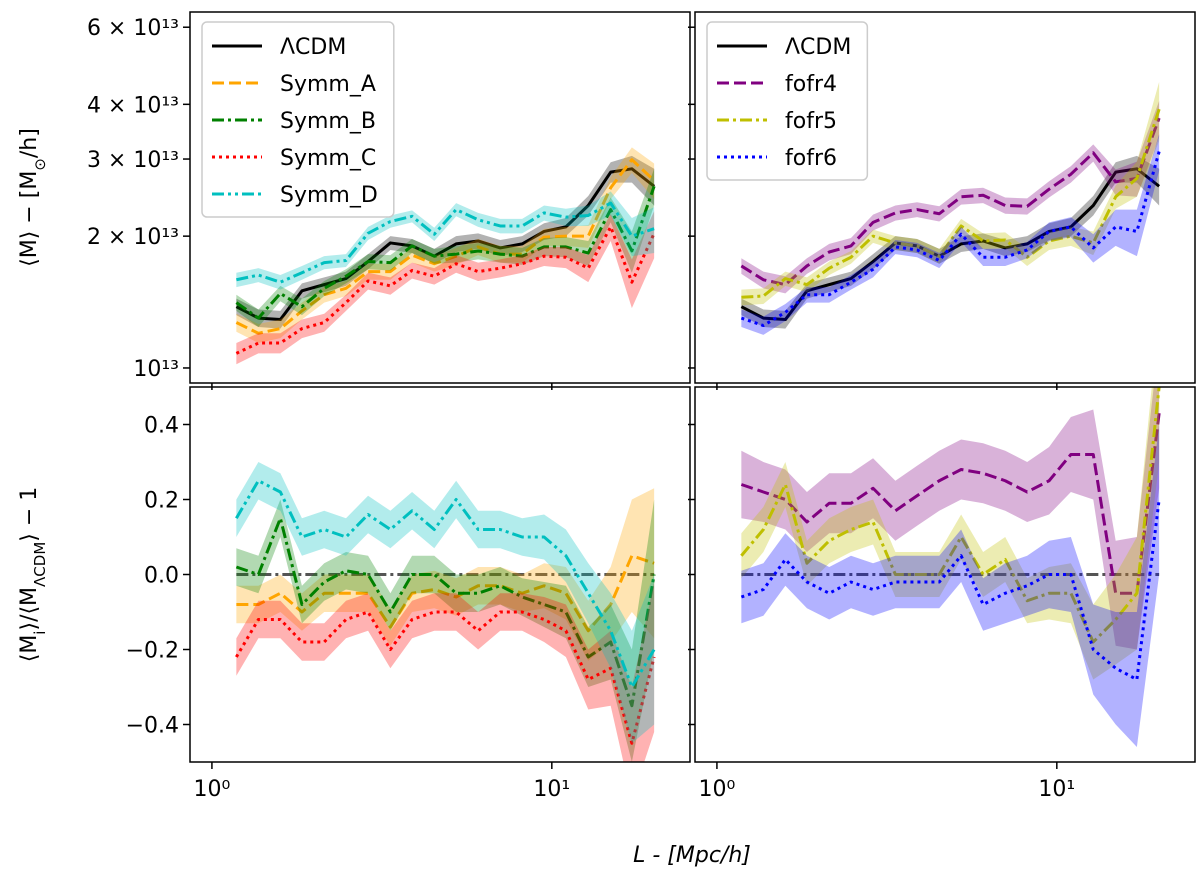 The image size is (1200, 874). I want to click on y-axis-label: ⟨M⟩ − [M⊙/h], so click(33, 197).